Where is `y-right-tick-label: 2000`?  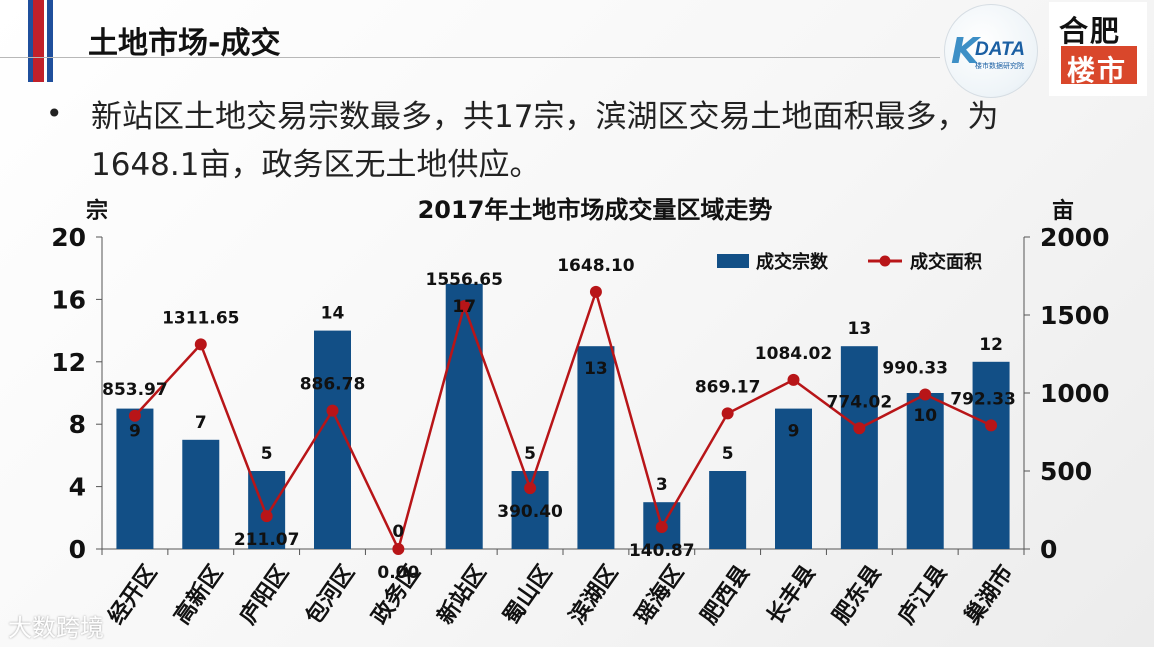
y-right-tick-label: 2000 is located at coordinates (1075, 237).